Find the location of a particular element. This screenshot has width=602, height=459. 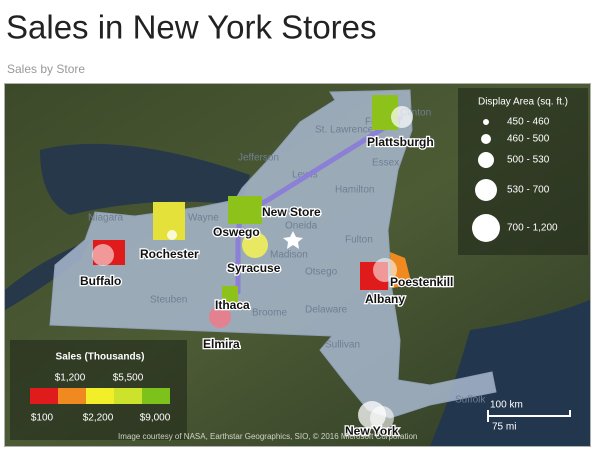

region-label: Jefferson is located at coordinates (258, 158).